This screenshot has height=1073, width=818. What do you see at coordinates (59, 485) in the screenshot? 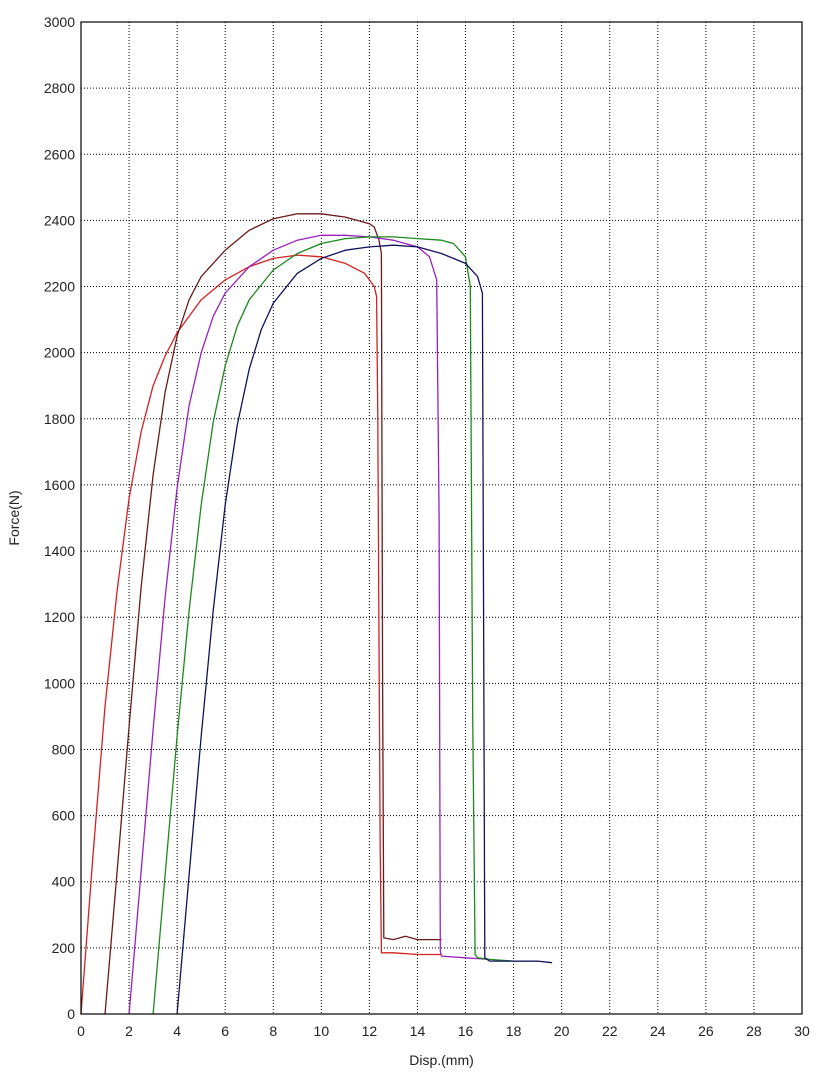
I see `y-tick-label: 1600` at bounding box center [59, 485].